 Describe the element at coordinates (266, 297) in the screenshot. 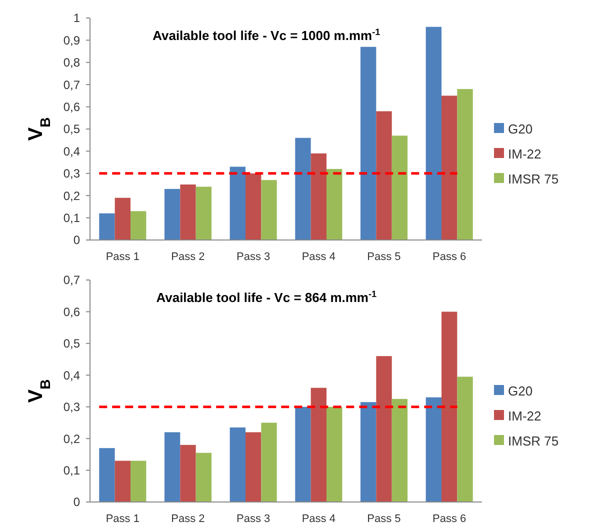

I see `text: Available tool life - Vc = 864 m.mm$^{-1}$` at that location.